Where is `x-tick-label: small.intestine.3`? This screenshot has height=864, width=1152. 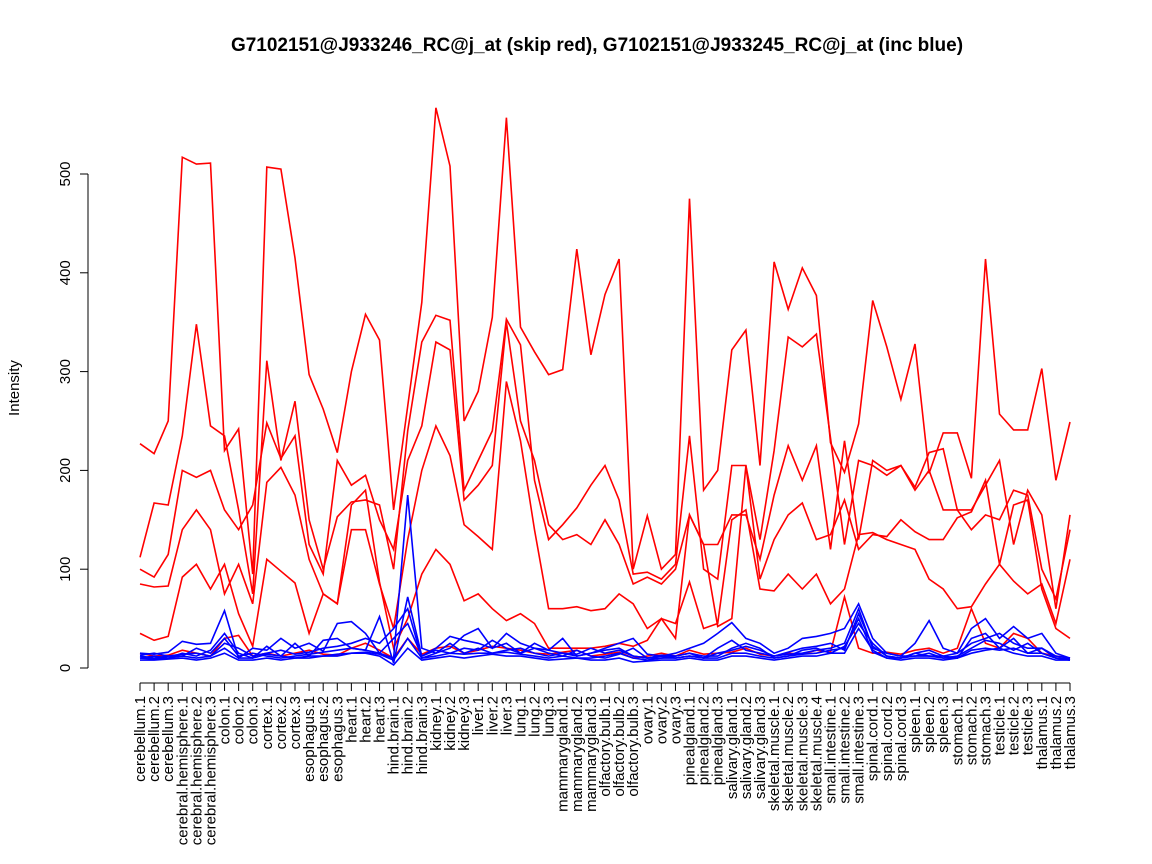
x-tick-label: small.intestine.3 is located at coordinates (859, 750).